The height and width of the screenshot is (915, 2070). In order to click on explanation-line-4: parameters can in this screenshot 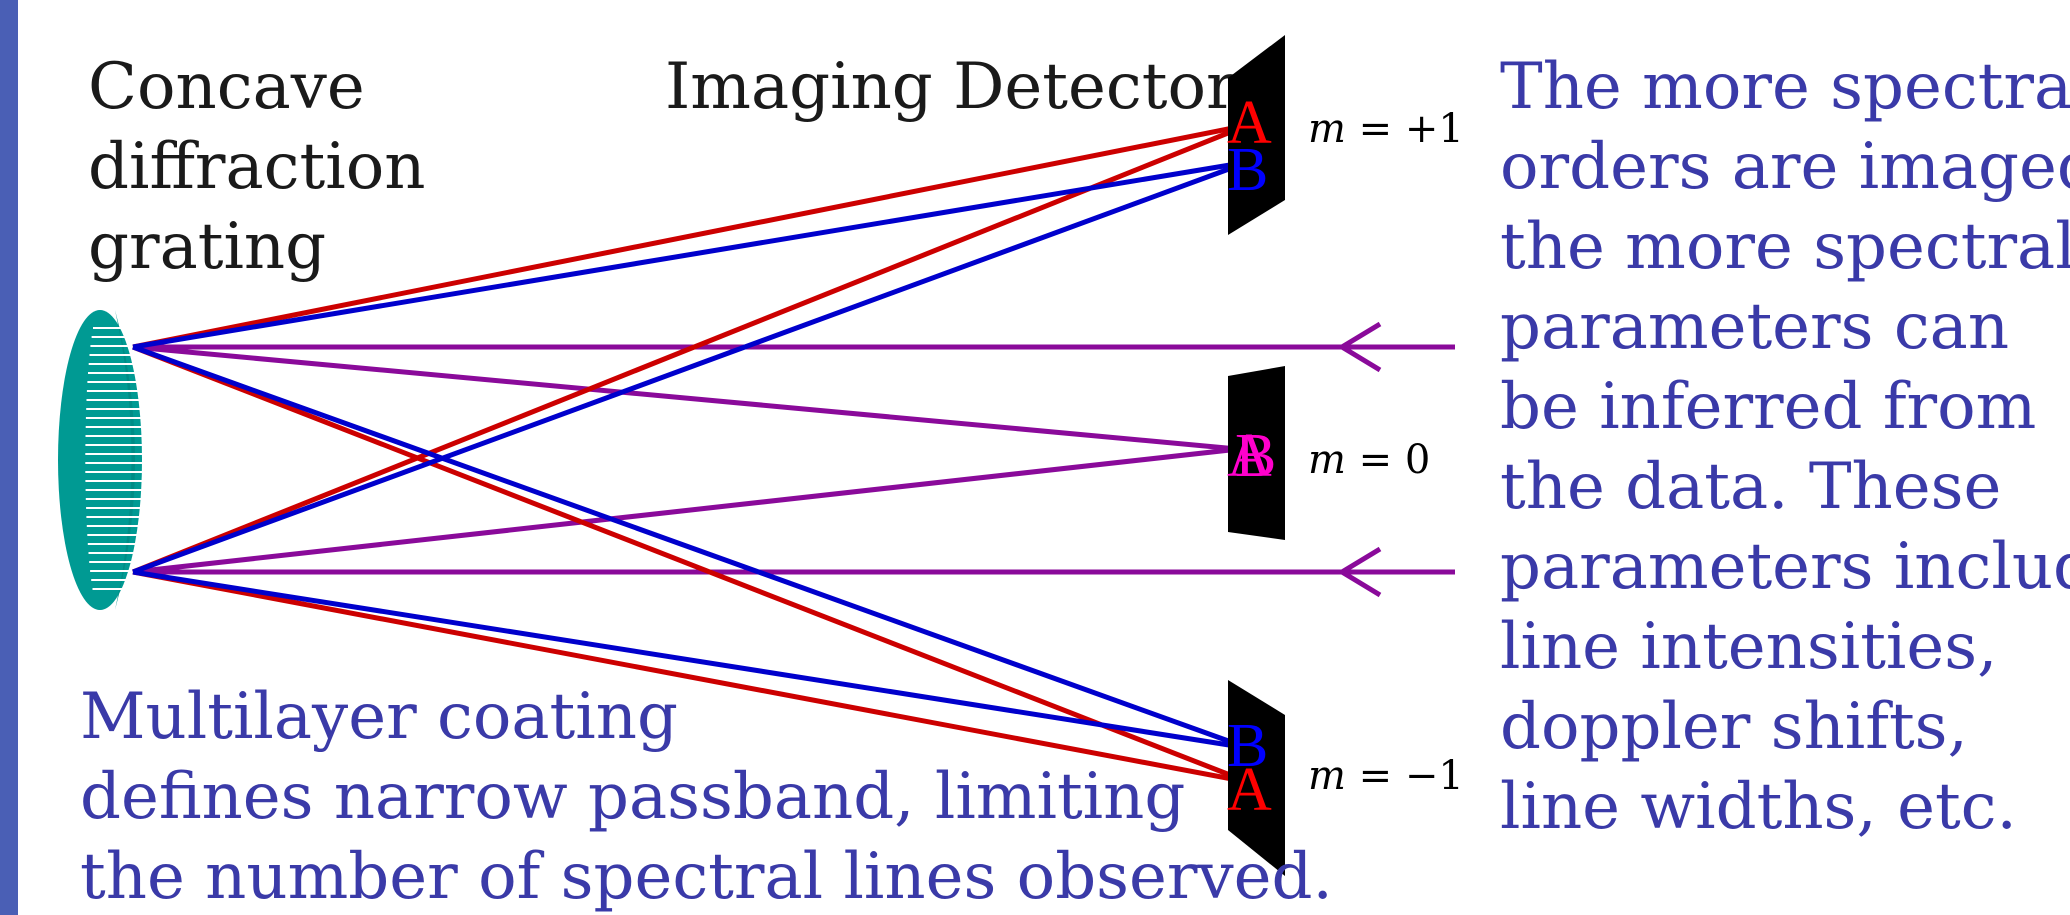, I will do `click(1754, 327)`.